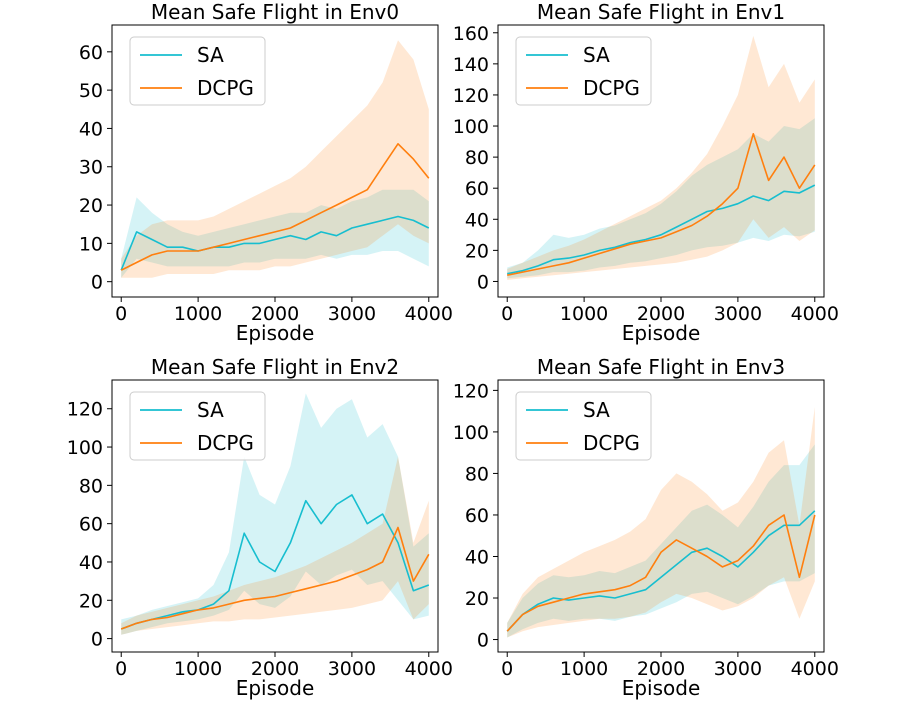  I want to click on chart-title: Mean Safe Flight in Env0, so click(275, 12).